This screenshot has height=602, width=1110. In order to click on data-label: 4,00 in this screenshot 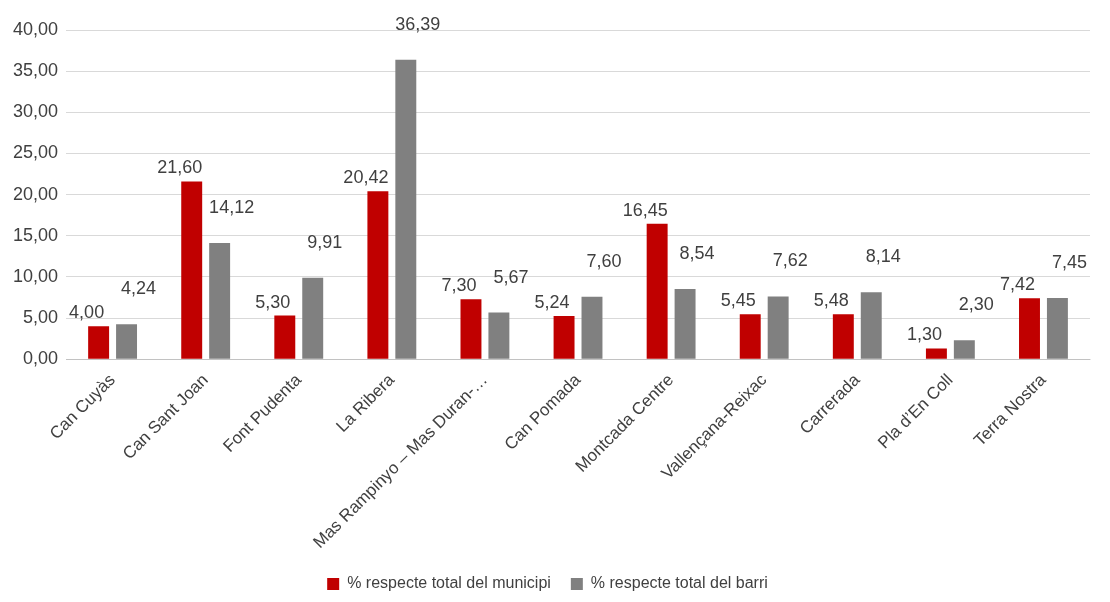, I will do `click(87, 312)`.